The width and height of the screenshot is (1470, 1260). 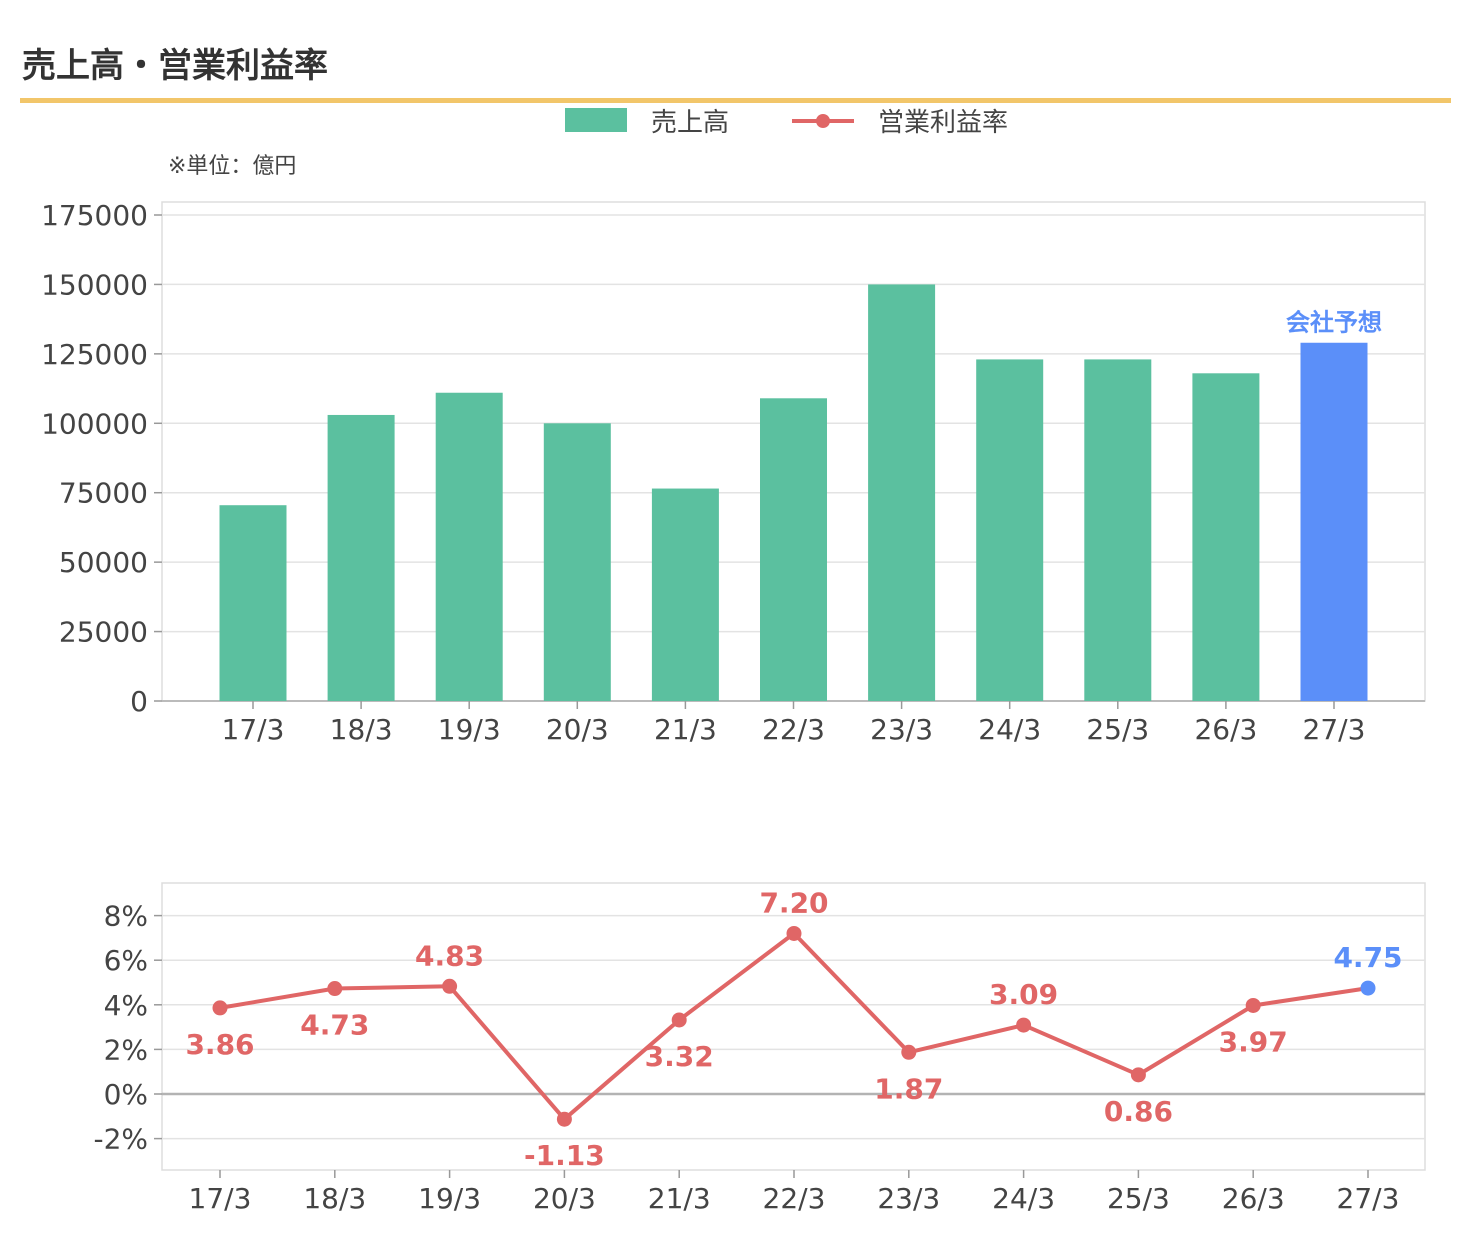 I want to click on line-y-tick-label: -2%, so click(x=120, y=1139).